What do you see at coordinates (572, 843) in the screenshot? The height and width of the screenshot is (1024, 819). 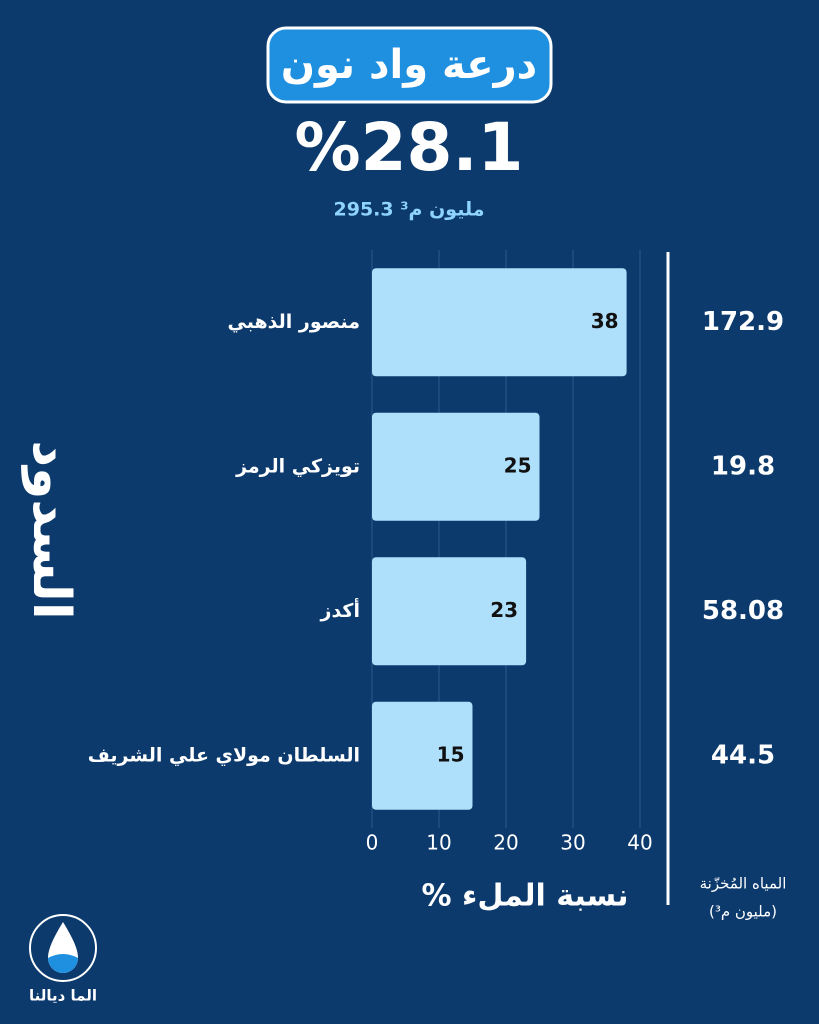 I see `x-tick-label: 30` at bounding box center [572, 843].